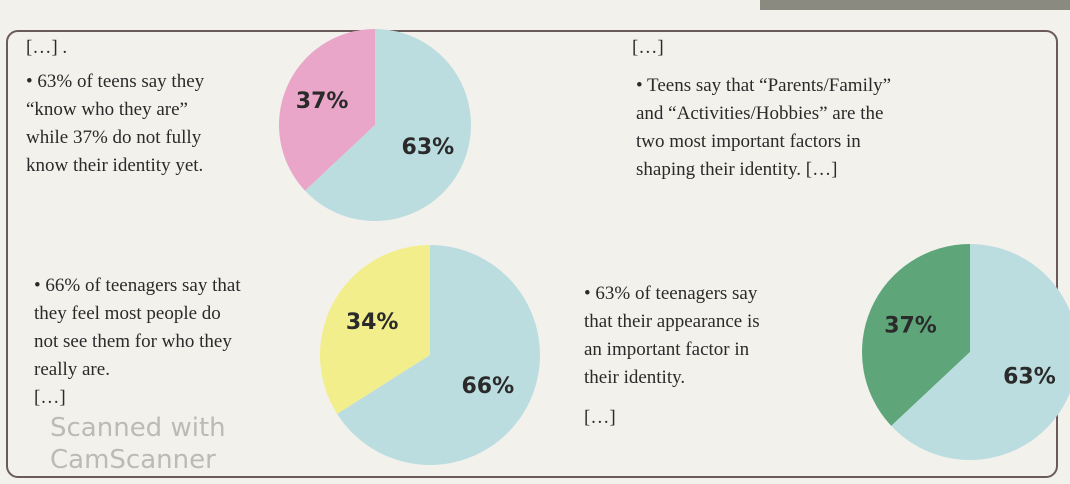  What do you see at coordinates (127, 313) in the screenshot?
I see `text-line: they feel most people do` at bounding box center [127, 313].